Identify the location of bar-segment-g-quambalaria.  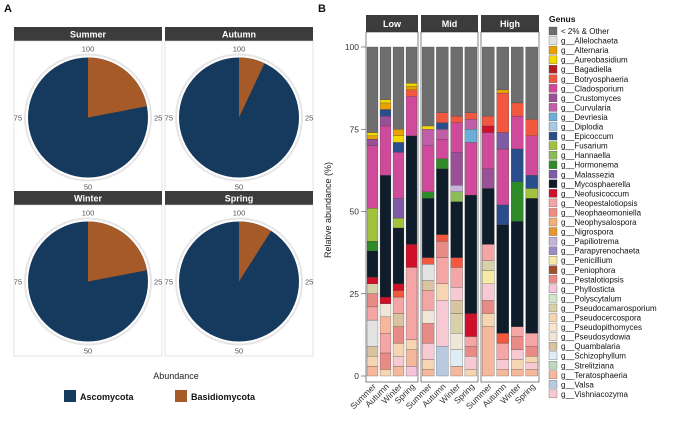
(456, 307).